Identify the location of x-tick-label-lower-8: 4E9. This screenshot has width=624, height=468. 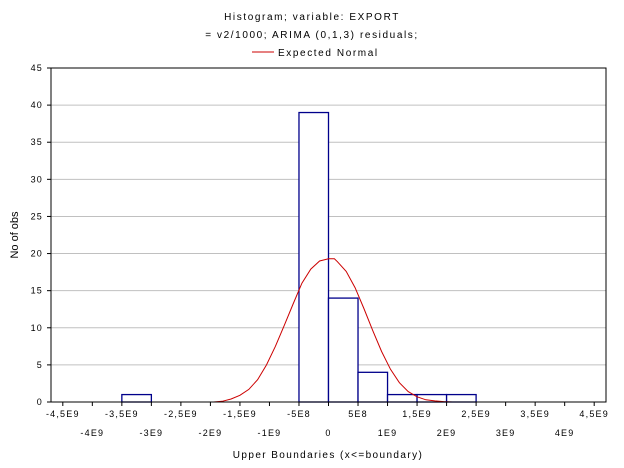
(565, 433).